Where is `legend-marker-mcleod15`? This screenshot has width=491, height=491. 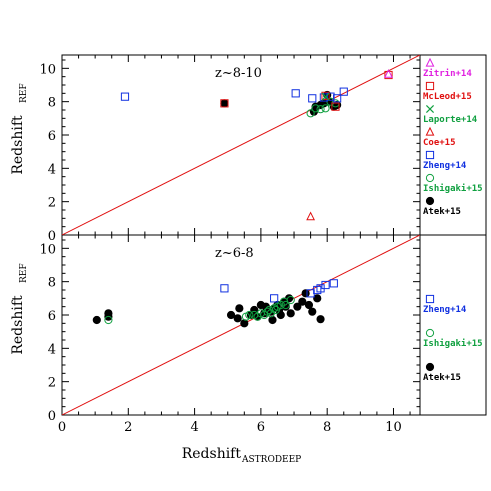 legend-marker-mcleod15 is located at coordinates (430, 86).